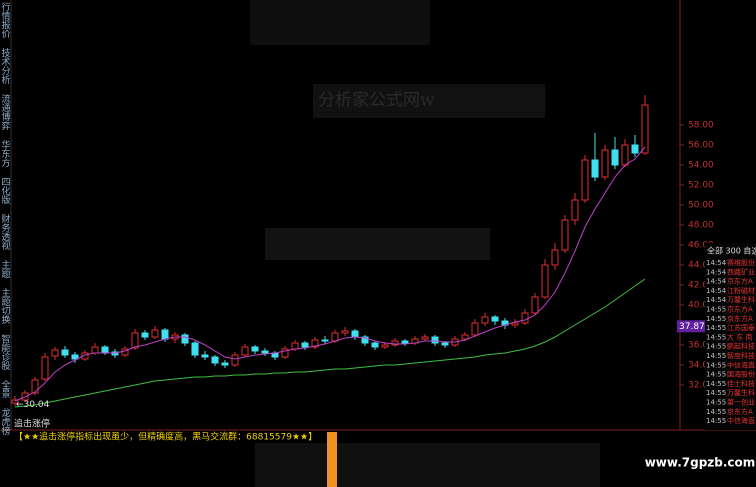 The height and width of the screenshot is (487, 756). I want to click on last-price-box, so click(691, 326).